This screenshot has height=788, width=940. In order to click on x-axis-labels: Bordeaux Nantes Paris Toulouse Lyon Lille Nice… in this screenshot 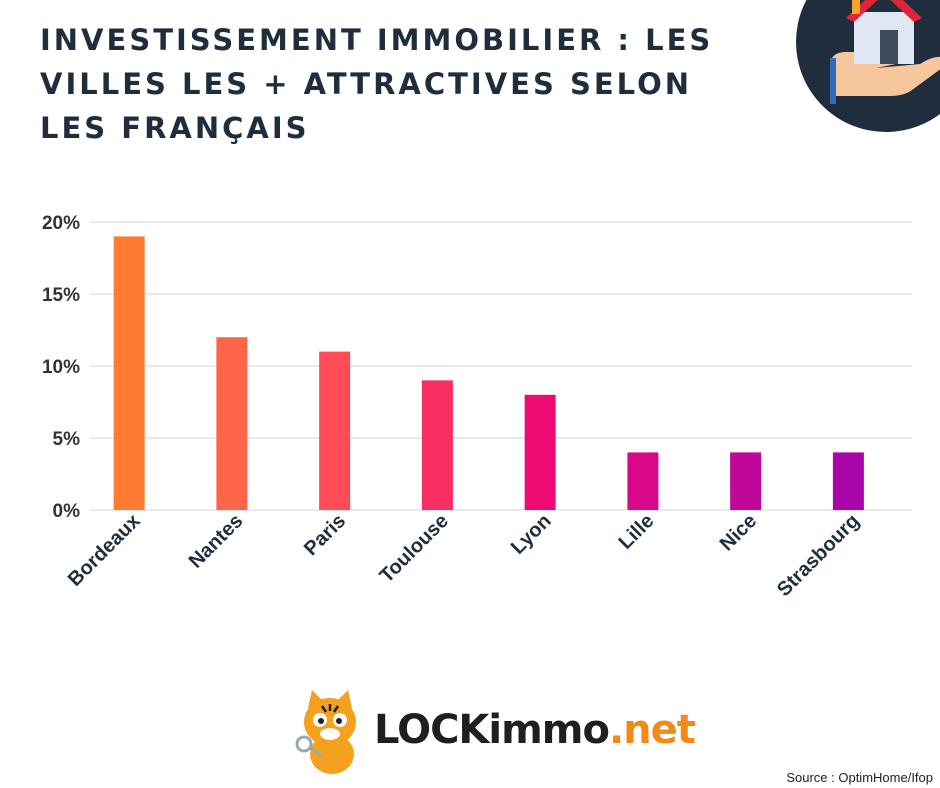, I will do `click(464, 555)`.